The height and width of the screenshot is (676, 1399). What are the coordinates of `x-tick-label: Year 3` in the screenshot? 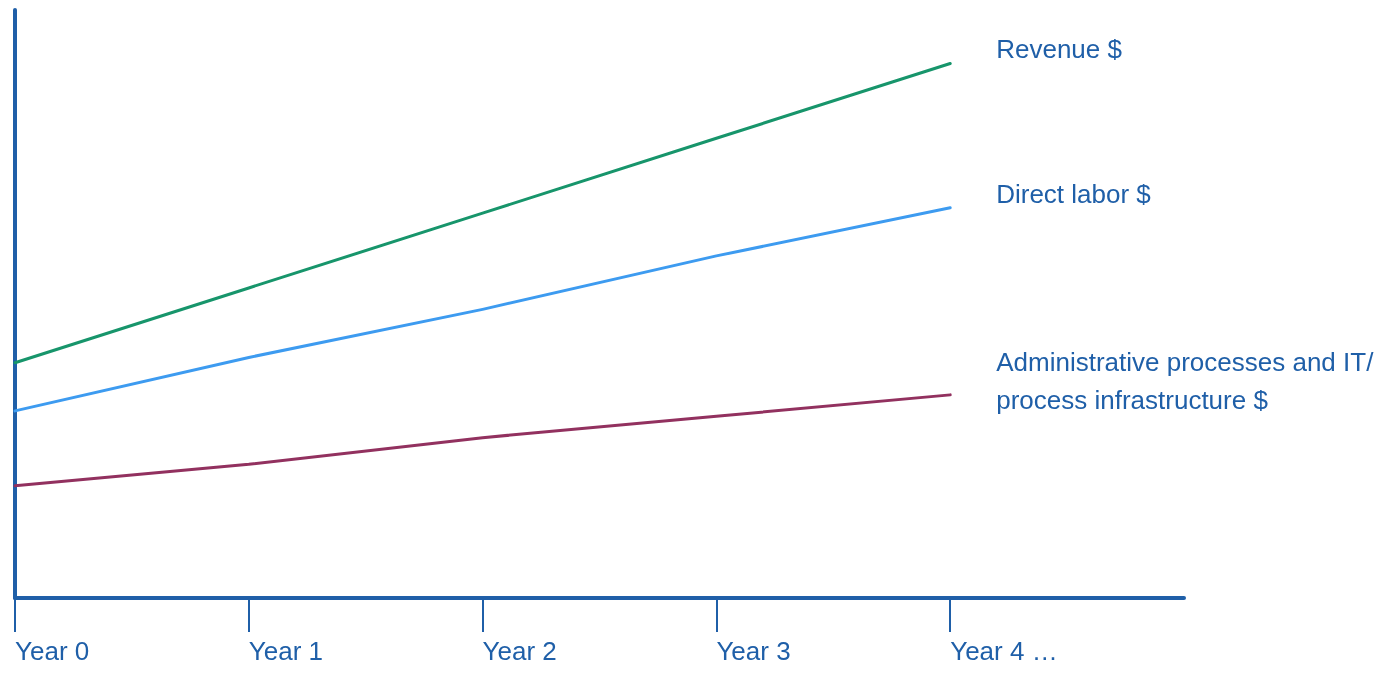 It's located at (753, 651).